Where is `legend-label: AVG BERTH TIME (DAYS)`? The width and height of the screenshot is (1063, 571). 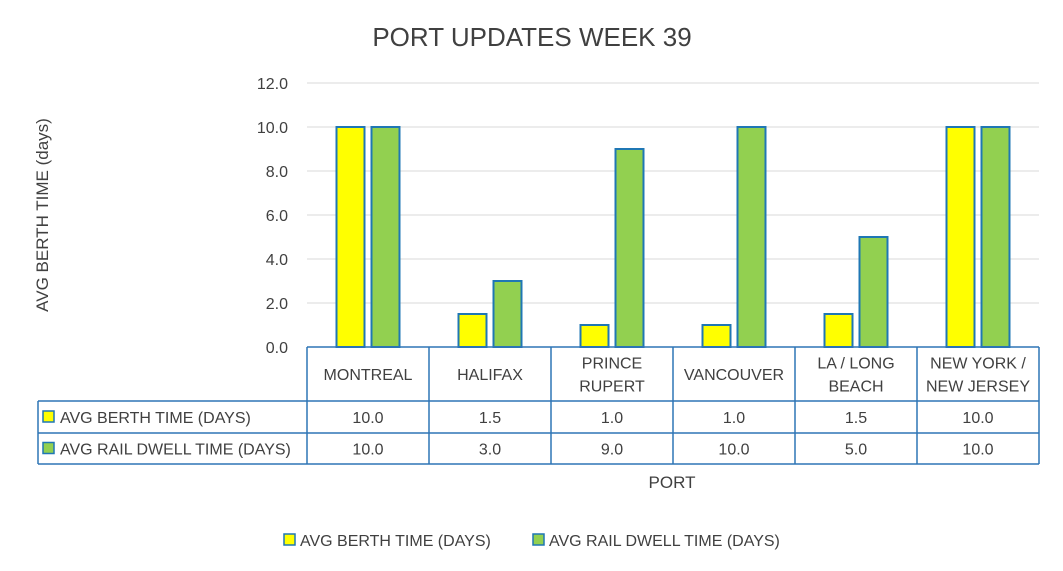
legend-label: AVG BERTH TIME (DAYS) is located at coordinates (395, 541).